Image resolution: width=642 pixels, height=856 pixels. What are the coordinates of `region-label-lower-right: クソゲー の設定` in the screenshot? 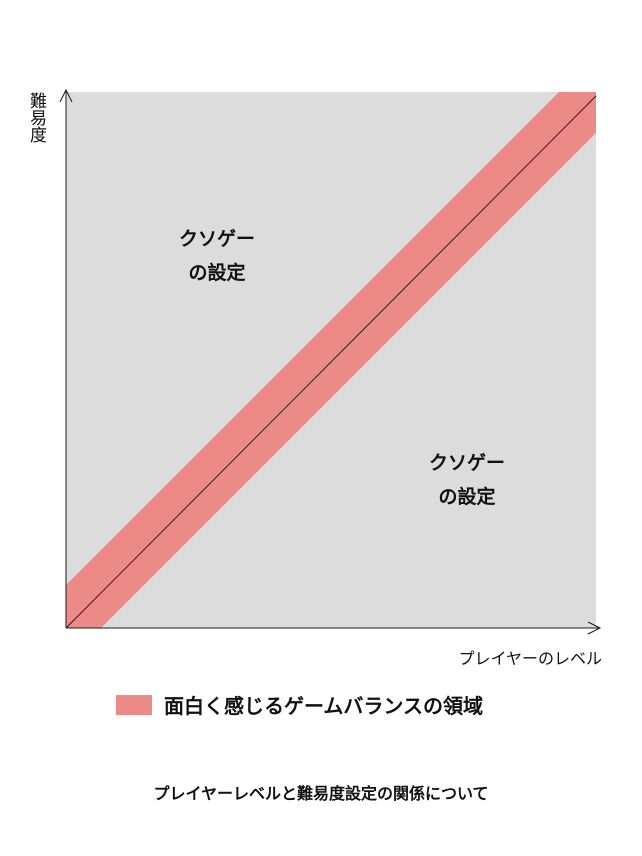 It's located at (467, 480).